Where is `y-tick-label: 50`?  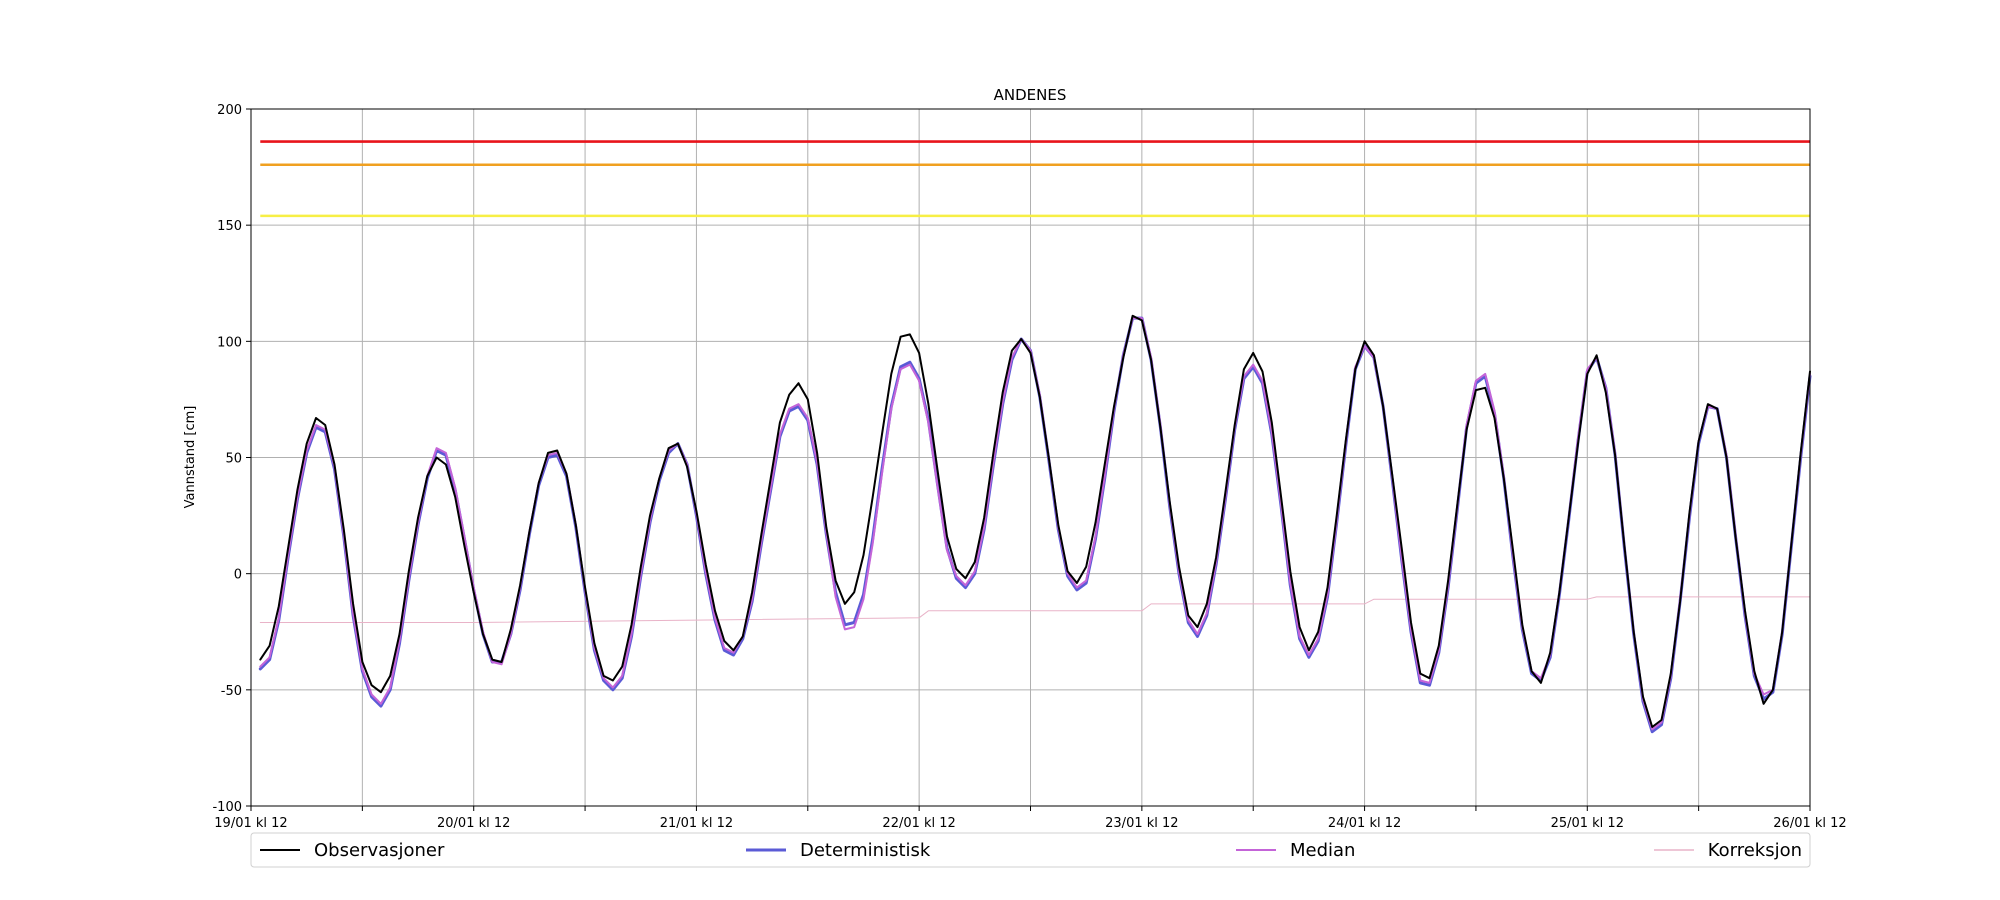 y-tick-label: 50 is located at coordinates (233, 459).